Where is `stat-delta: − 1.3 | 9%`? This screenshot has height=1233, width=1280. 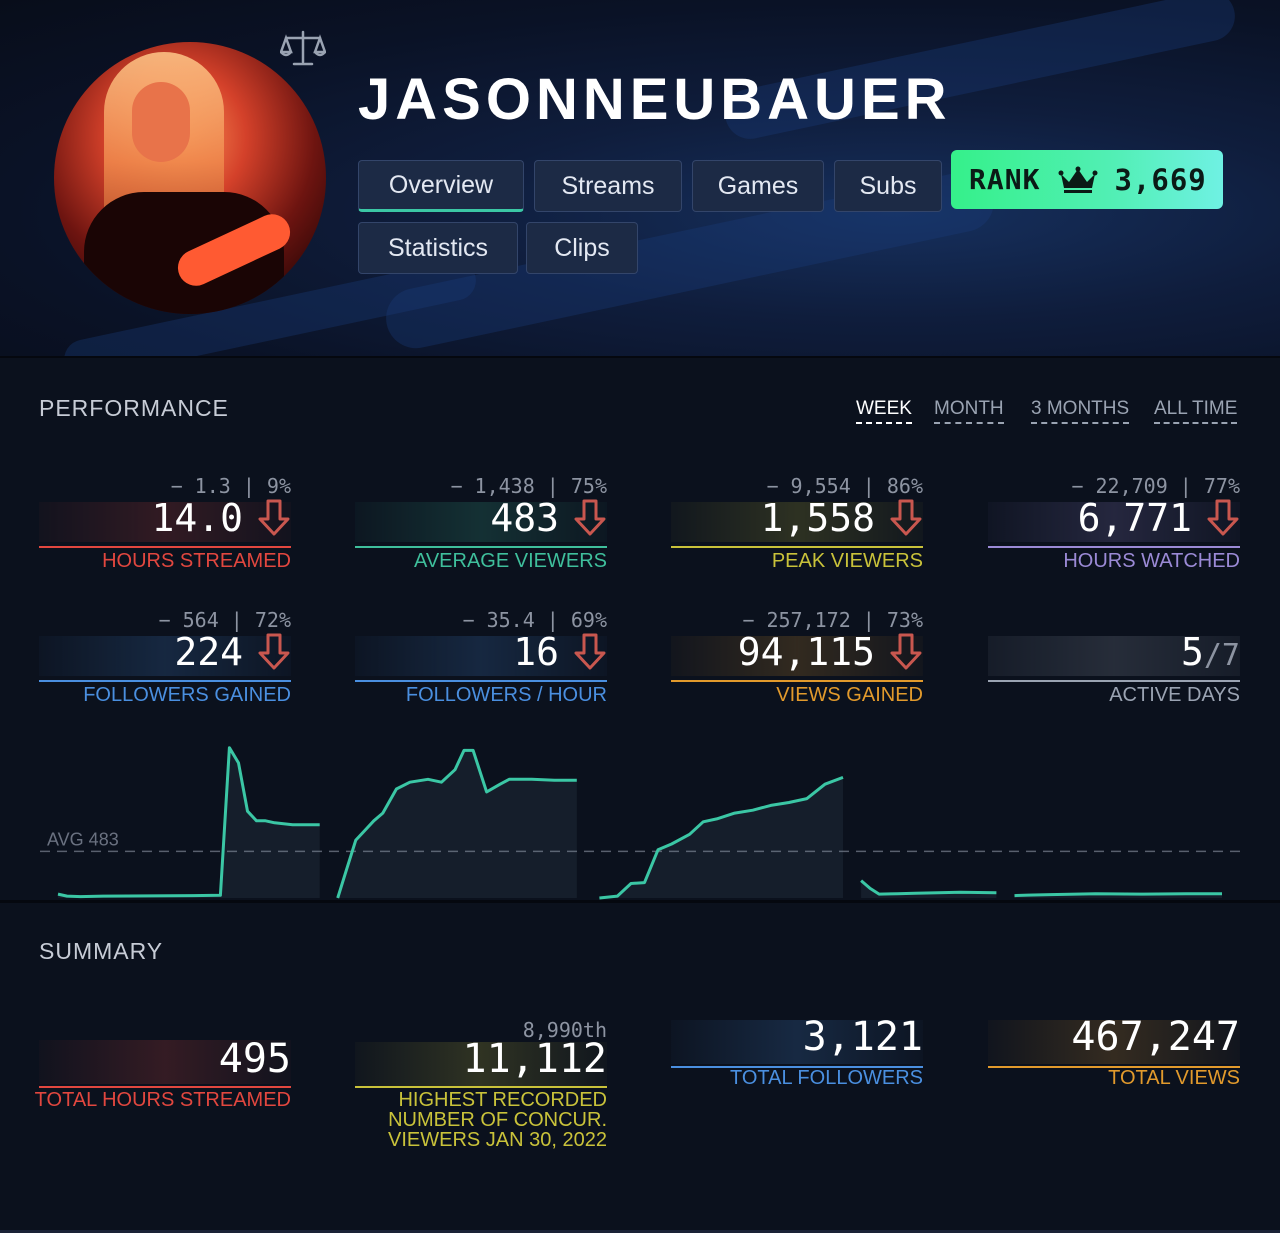
stat-delta: − 1.3 | 9% is located at coordinates (230, 486).